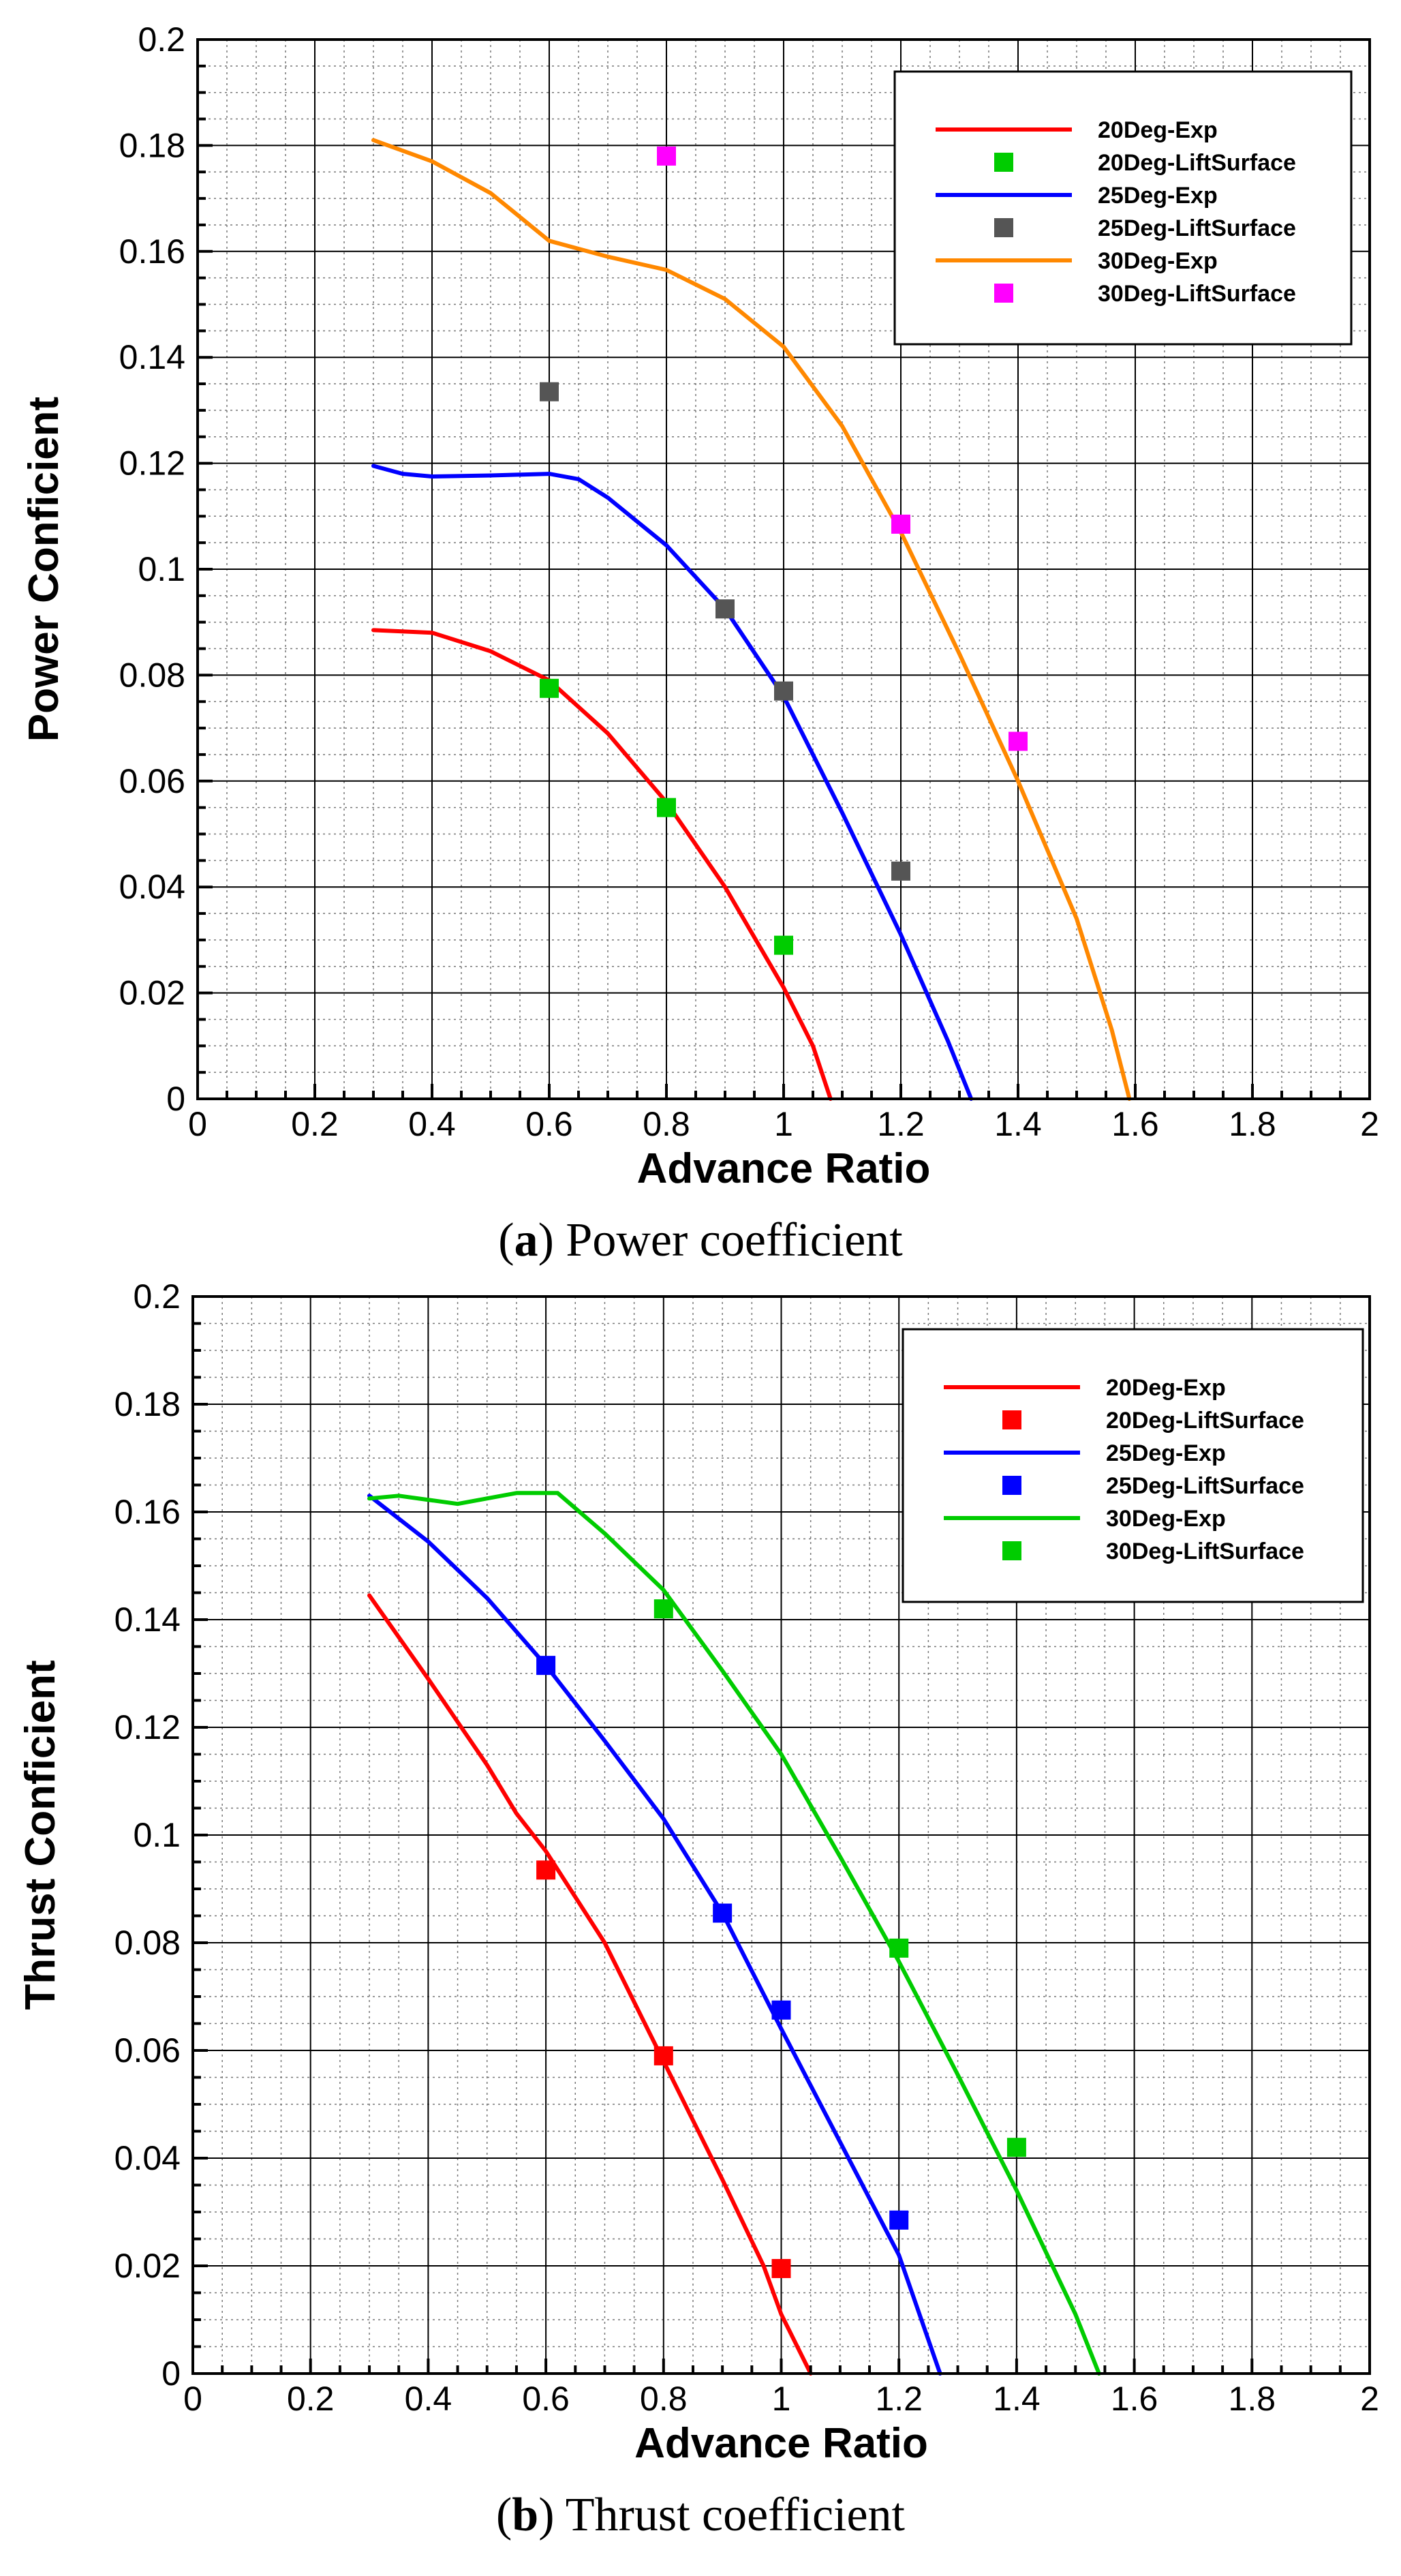 The height and width of the screenshot is (2576, 1401). I want to click on chart-b-x-axis-title: Advance Ratio, so click(781, 2443).